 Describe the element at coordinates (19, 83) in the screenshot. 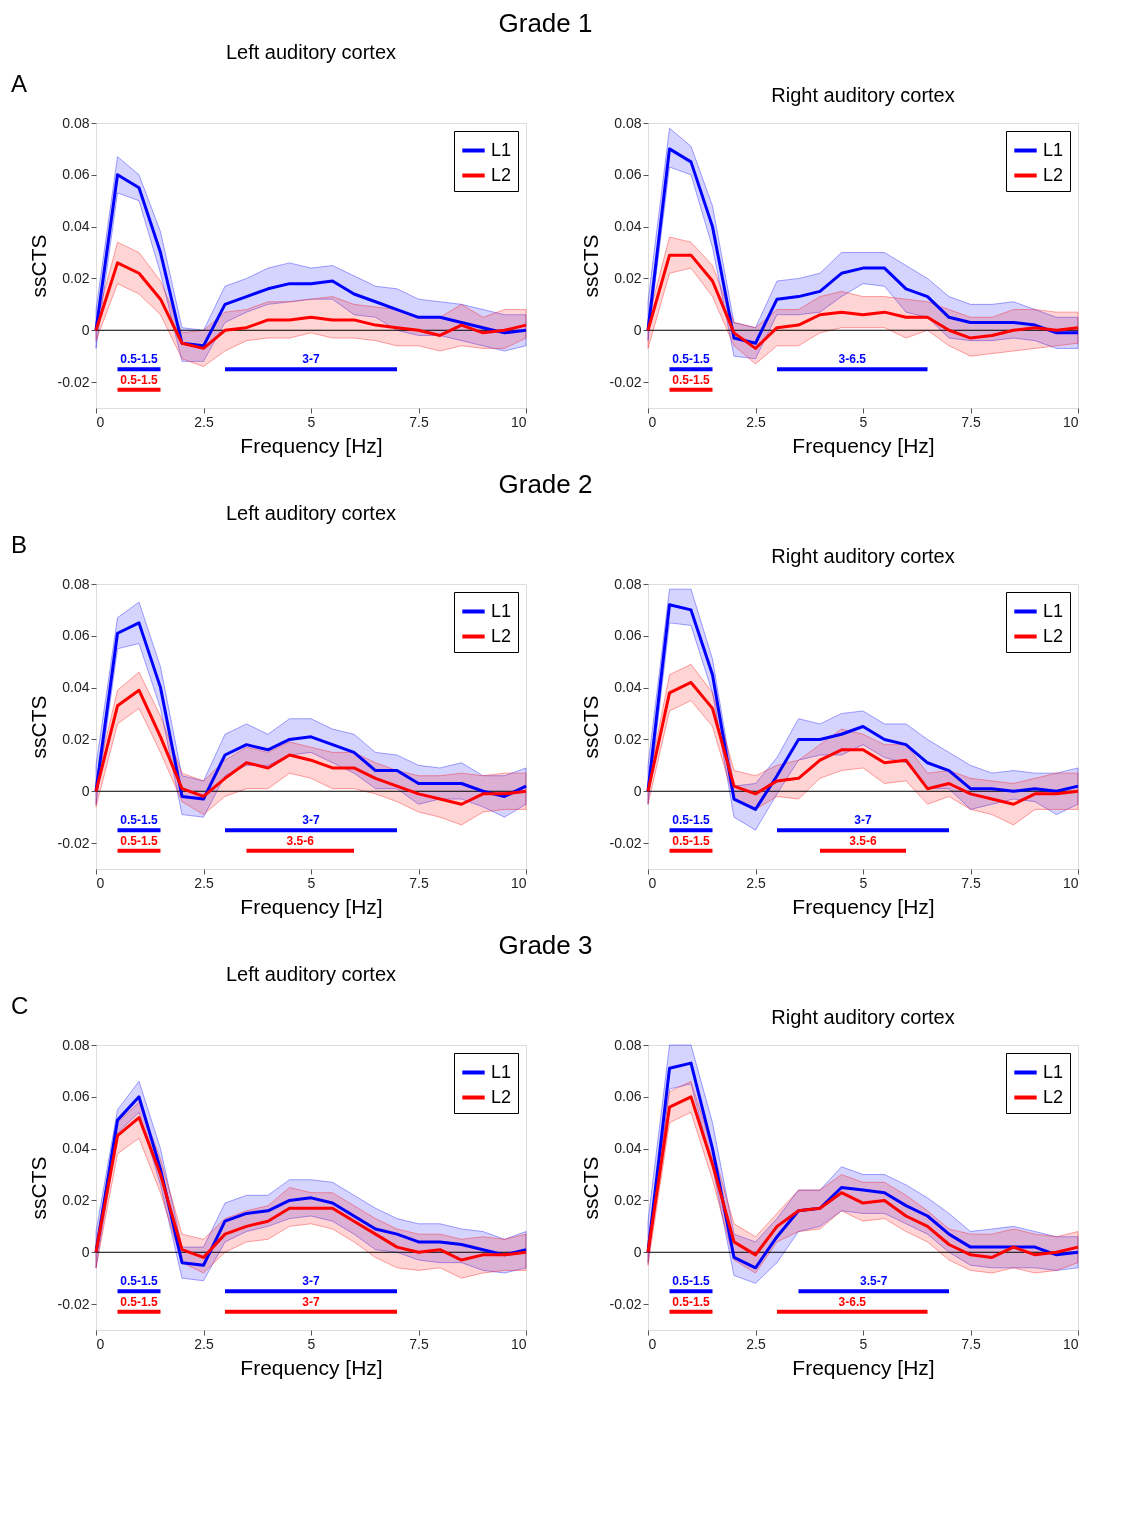

I see `text: A` at that location.